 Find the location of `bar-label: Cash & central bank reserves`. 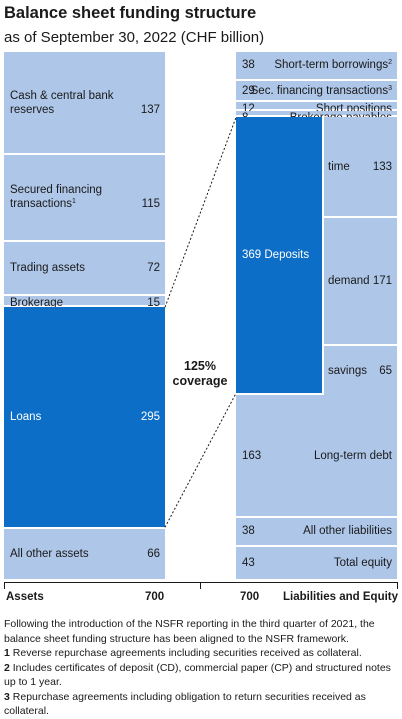

bar-label: Cash & central bank reserves is located at coordinates (62, 102).